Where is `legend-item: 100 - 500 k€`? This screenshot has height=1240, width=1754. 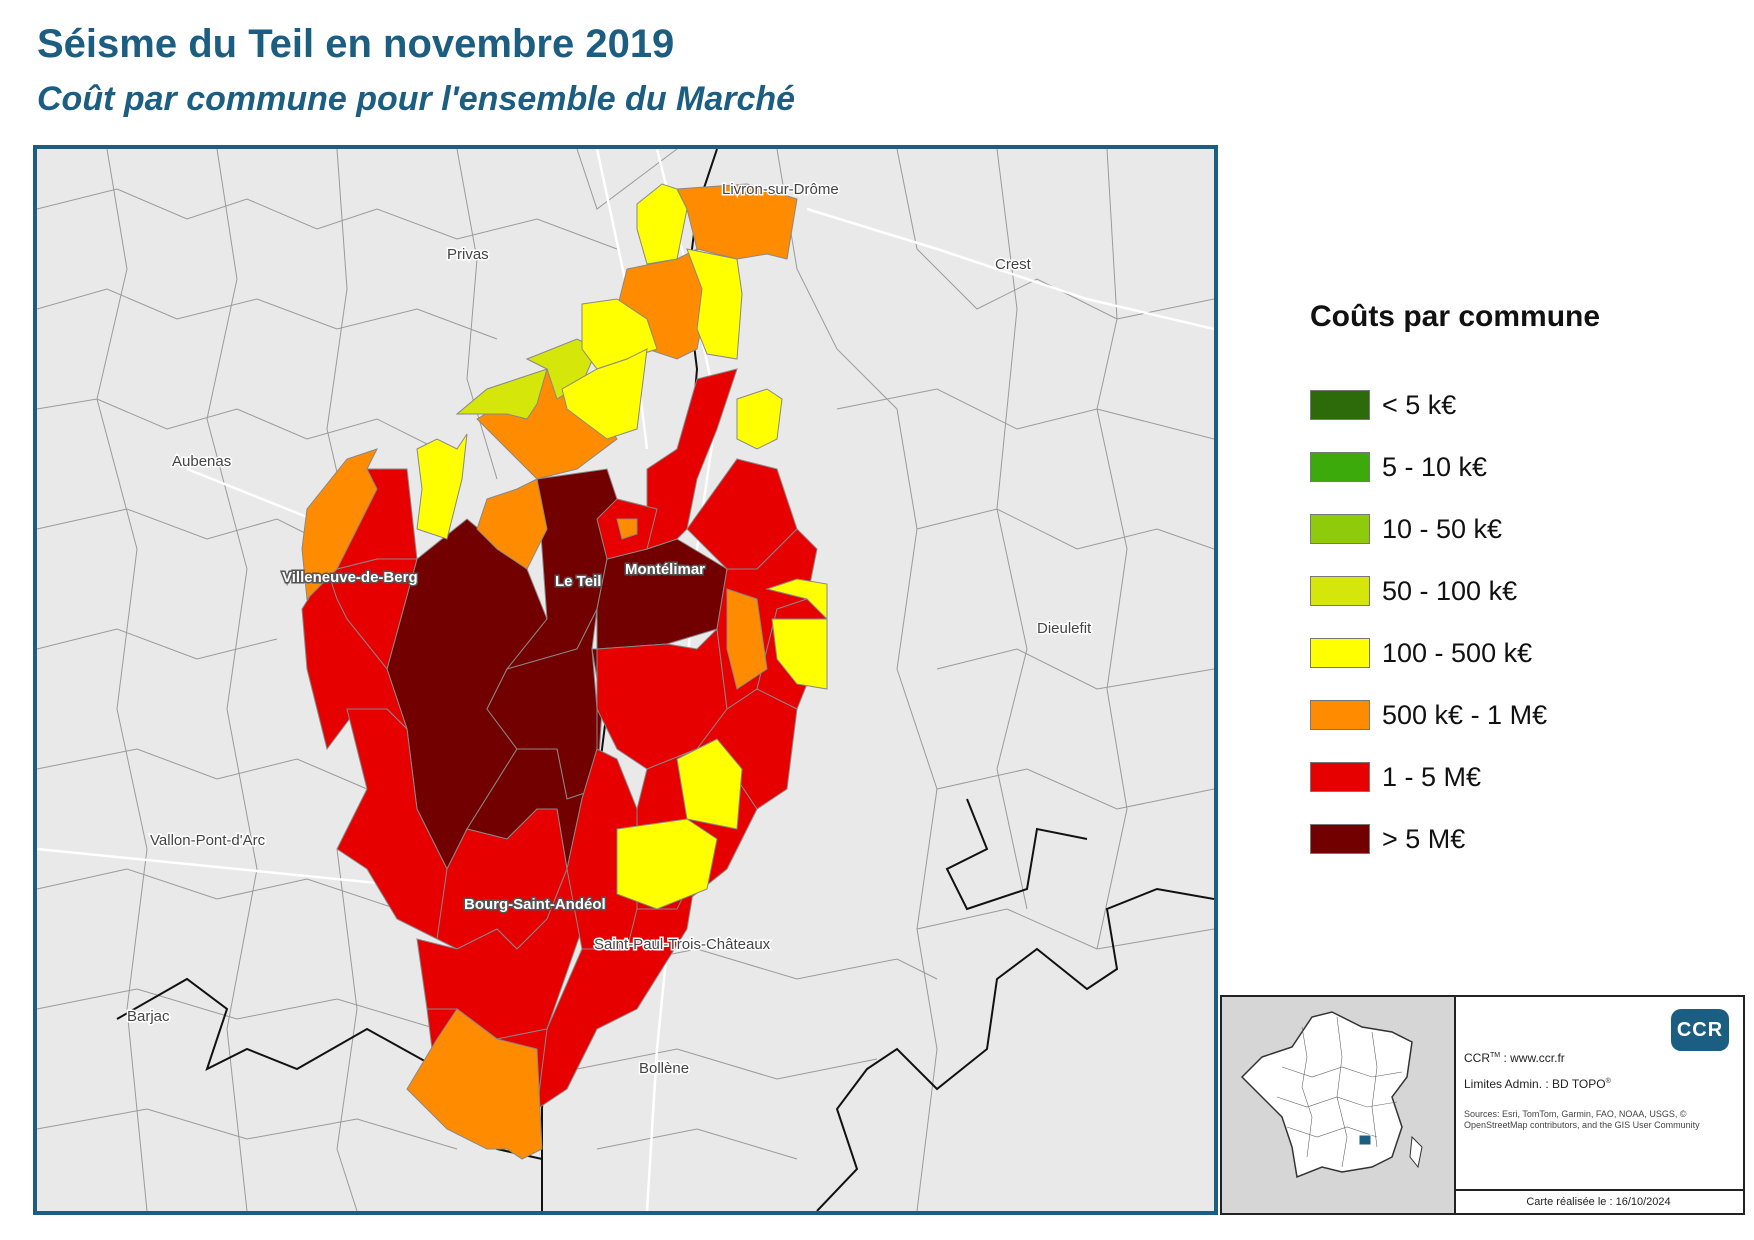
legend-item: 100 - 500 k€ is located at coordinates (1520, 653).